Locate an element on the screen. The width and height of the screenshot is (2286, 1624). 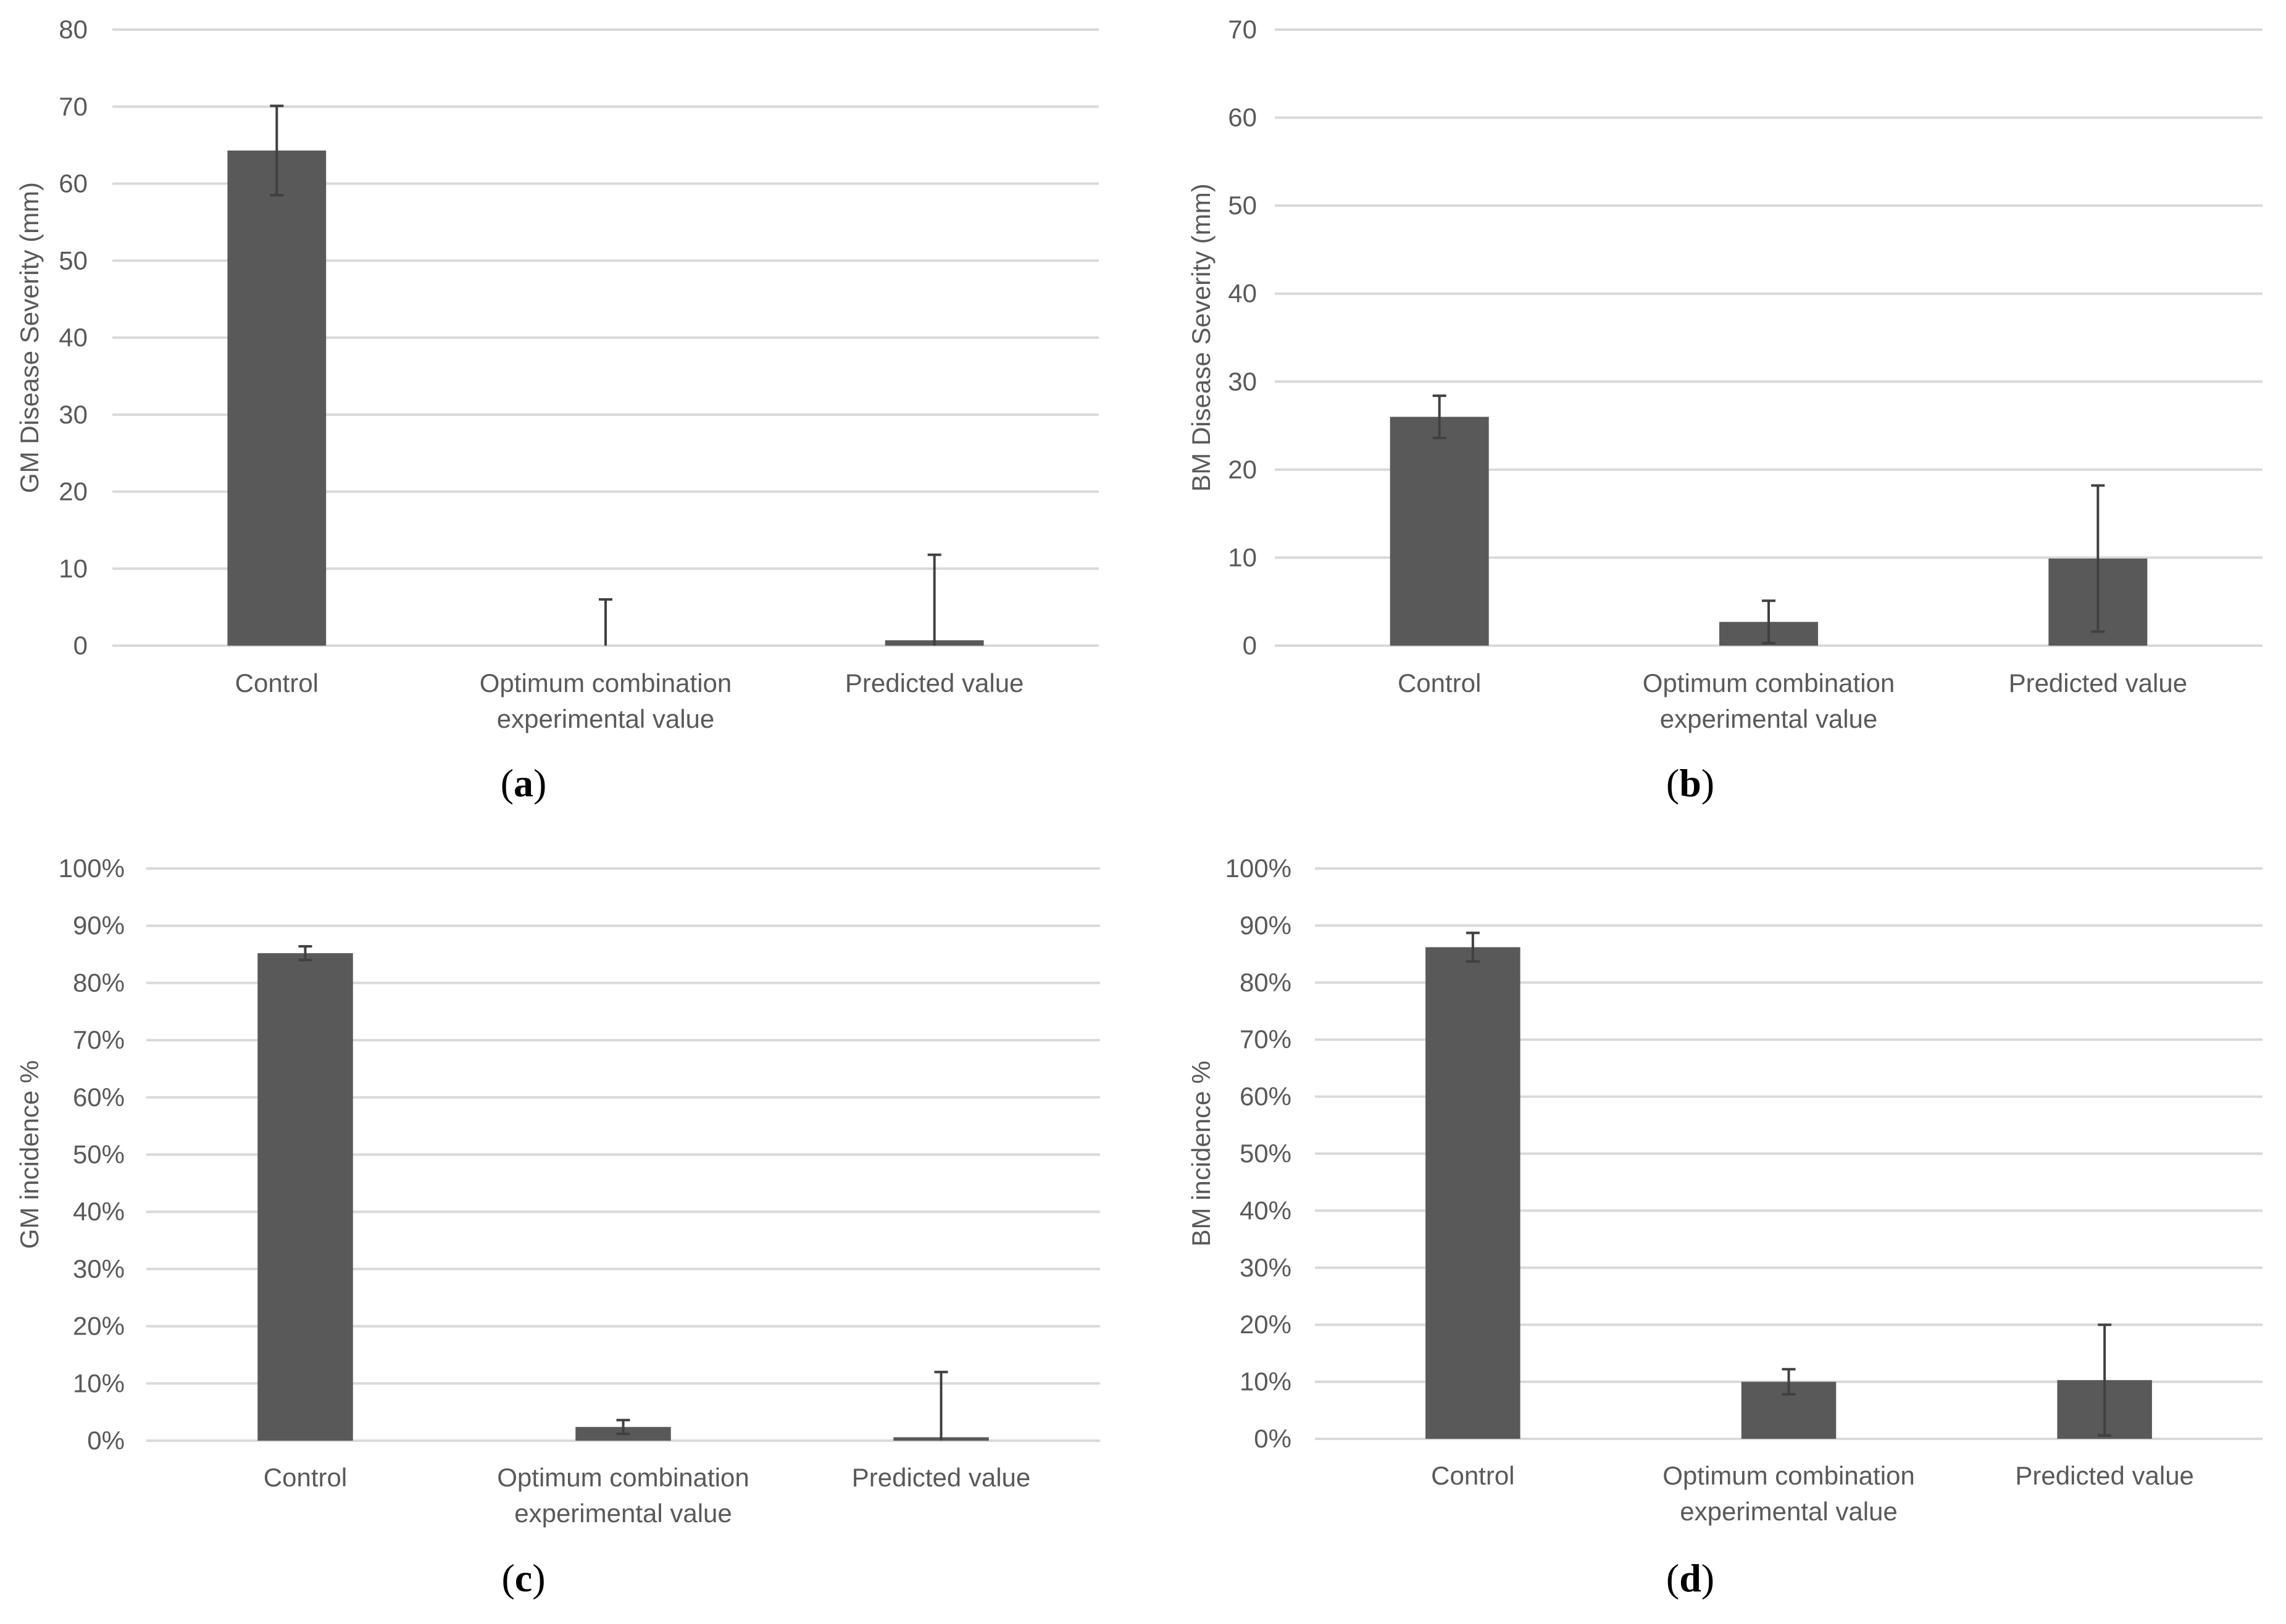
y-axis-title: BM incidence % is located at coordinates (1202, 1153).